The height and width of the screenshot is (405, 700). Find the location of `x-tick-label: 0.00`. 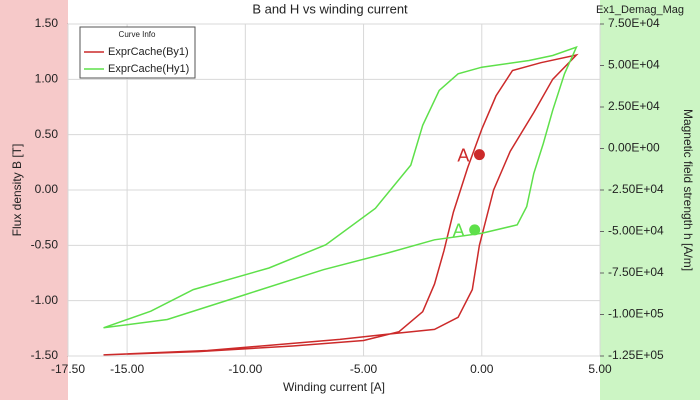

x-tick-label: 0.00 is located at coordinates (482, 369).